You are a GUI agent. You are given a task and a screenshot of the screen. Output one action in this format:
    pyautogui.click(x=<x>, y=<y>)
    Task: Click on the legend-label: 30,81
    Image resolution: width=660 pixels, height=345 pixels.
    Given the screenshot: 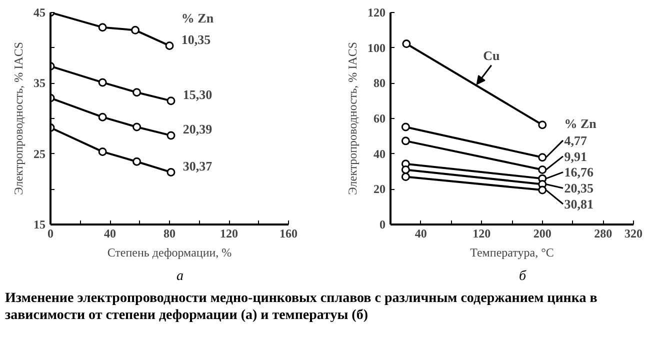 What is the action you would take?
    pyautogui.click(x=579, y=204)
    